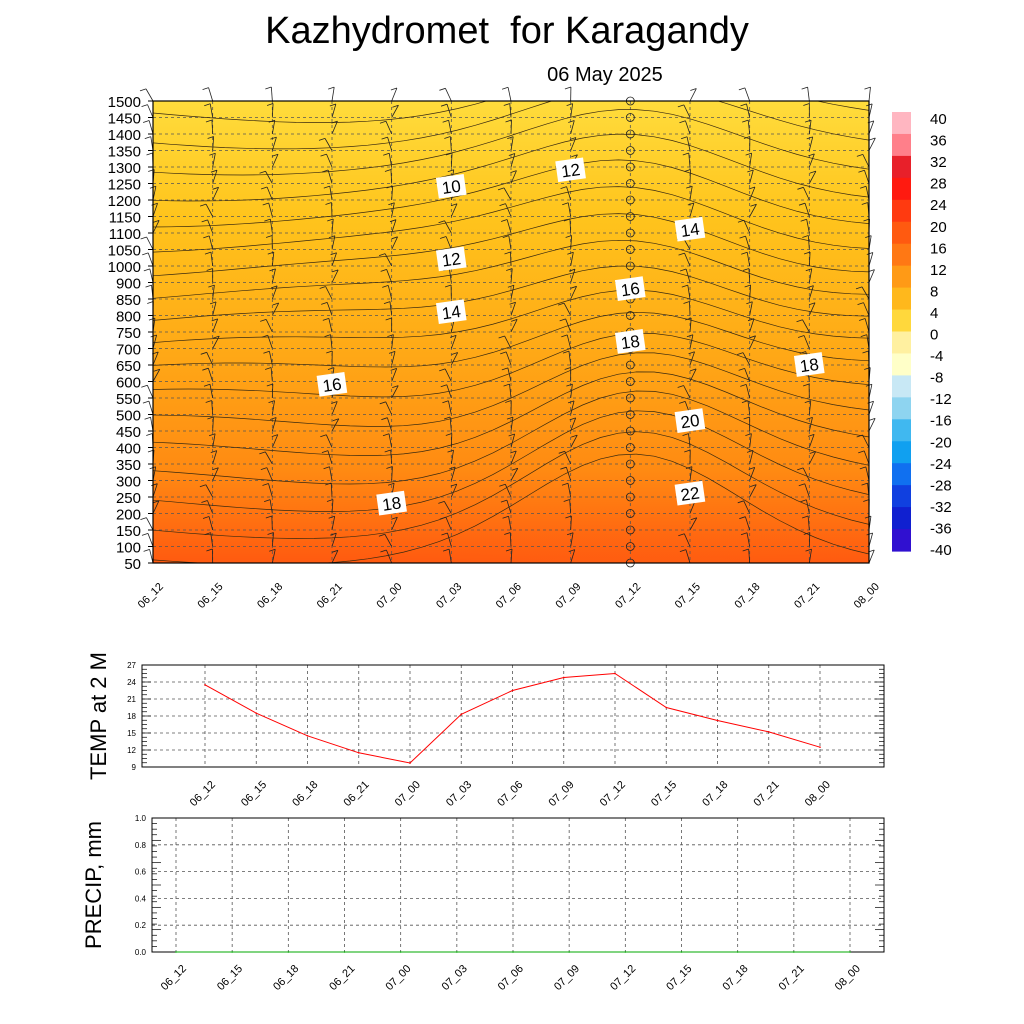 The image size is (1024, 1024). What do you see at coordinates (151, 596) in the screenshot?
I see `x-tick-label: 06_12` at bounding box center [151, 596].